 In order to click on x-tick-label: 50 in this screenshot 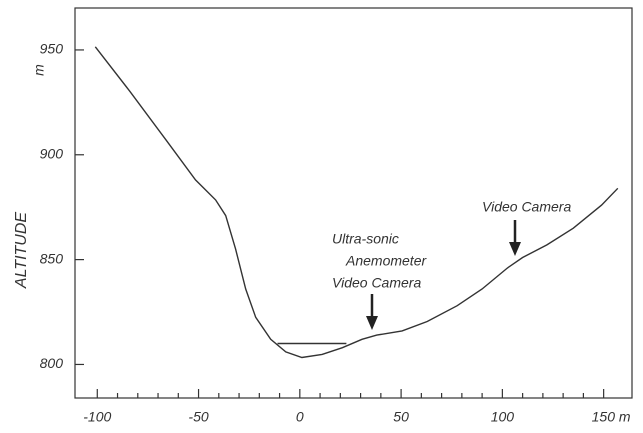, I will do `click(401, 417)`.